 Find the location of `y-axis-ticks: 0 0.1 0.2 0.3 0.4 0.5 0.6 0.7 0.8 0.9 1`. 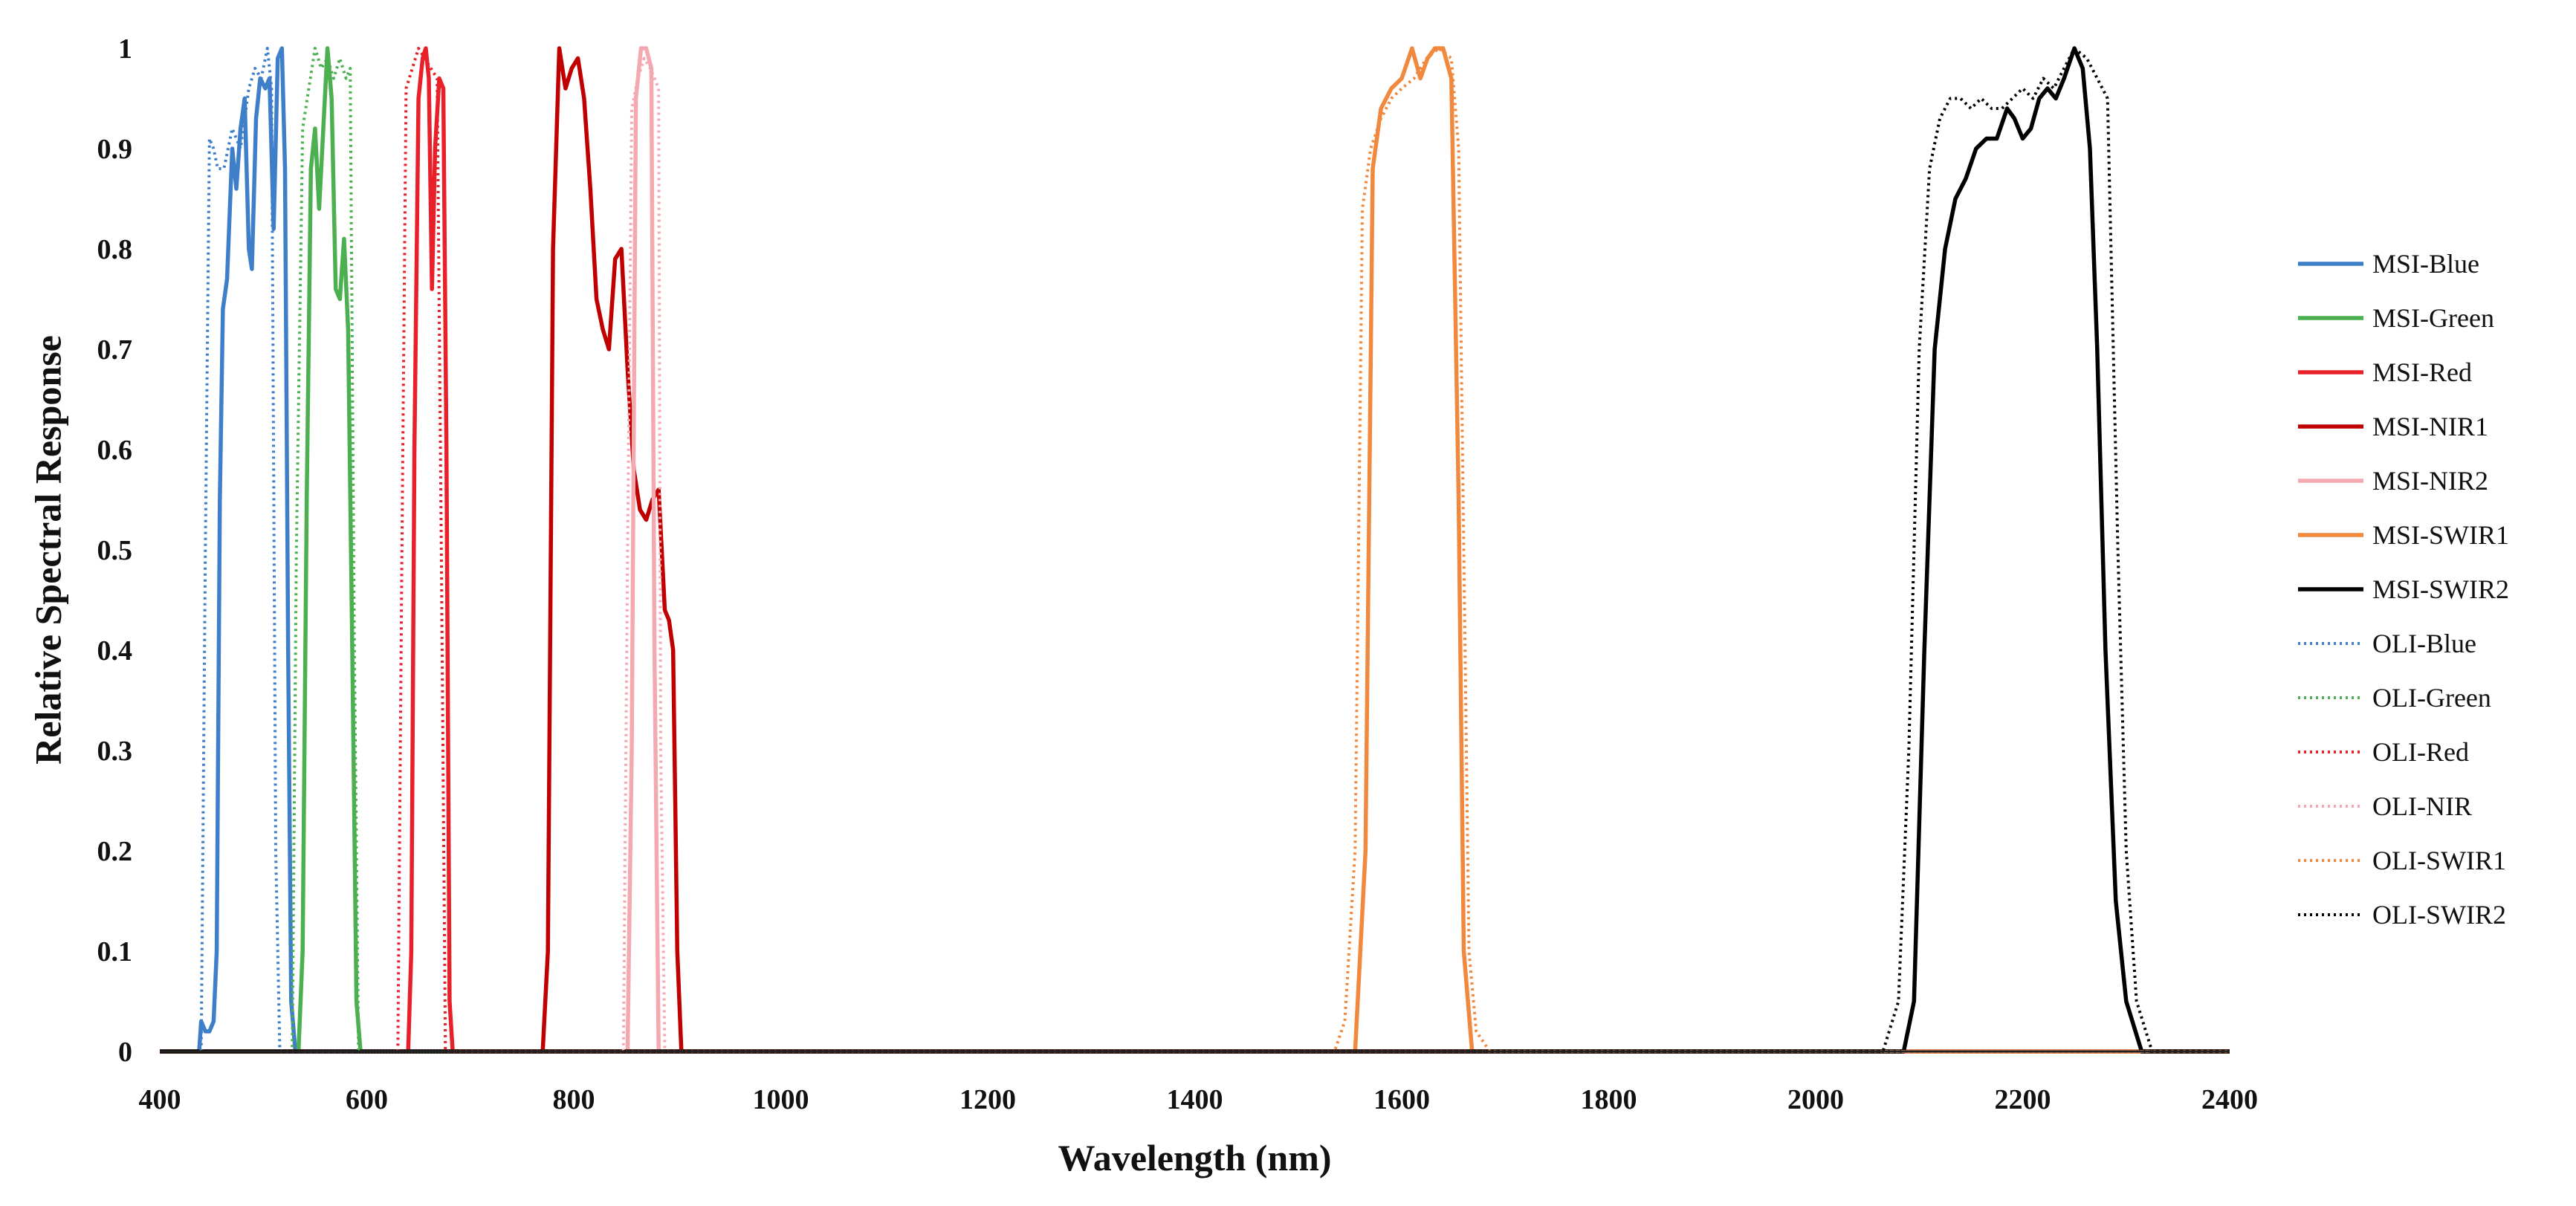

y-axis-ticks: 0 0.1 0.2 0.3 0.4 0.5 0.6 0.7 0.8 0.9 1 is located at coordinates (115, 550).